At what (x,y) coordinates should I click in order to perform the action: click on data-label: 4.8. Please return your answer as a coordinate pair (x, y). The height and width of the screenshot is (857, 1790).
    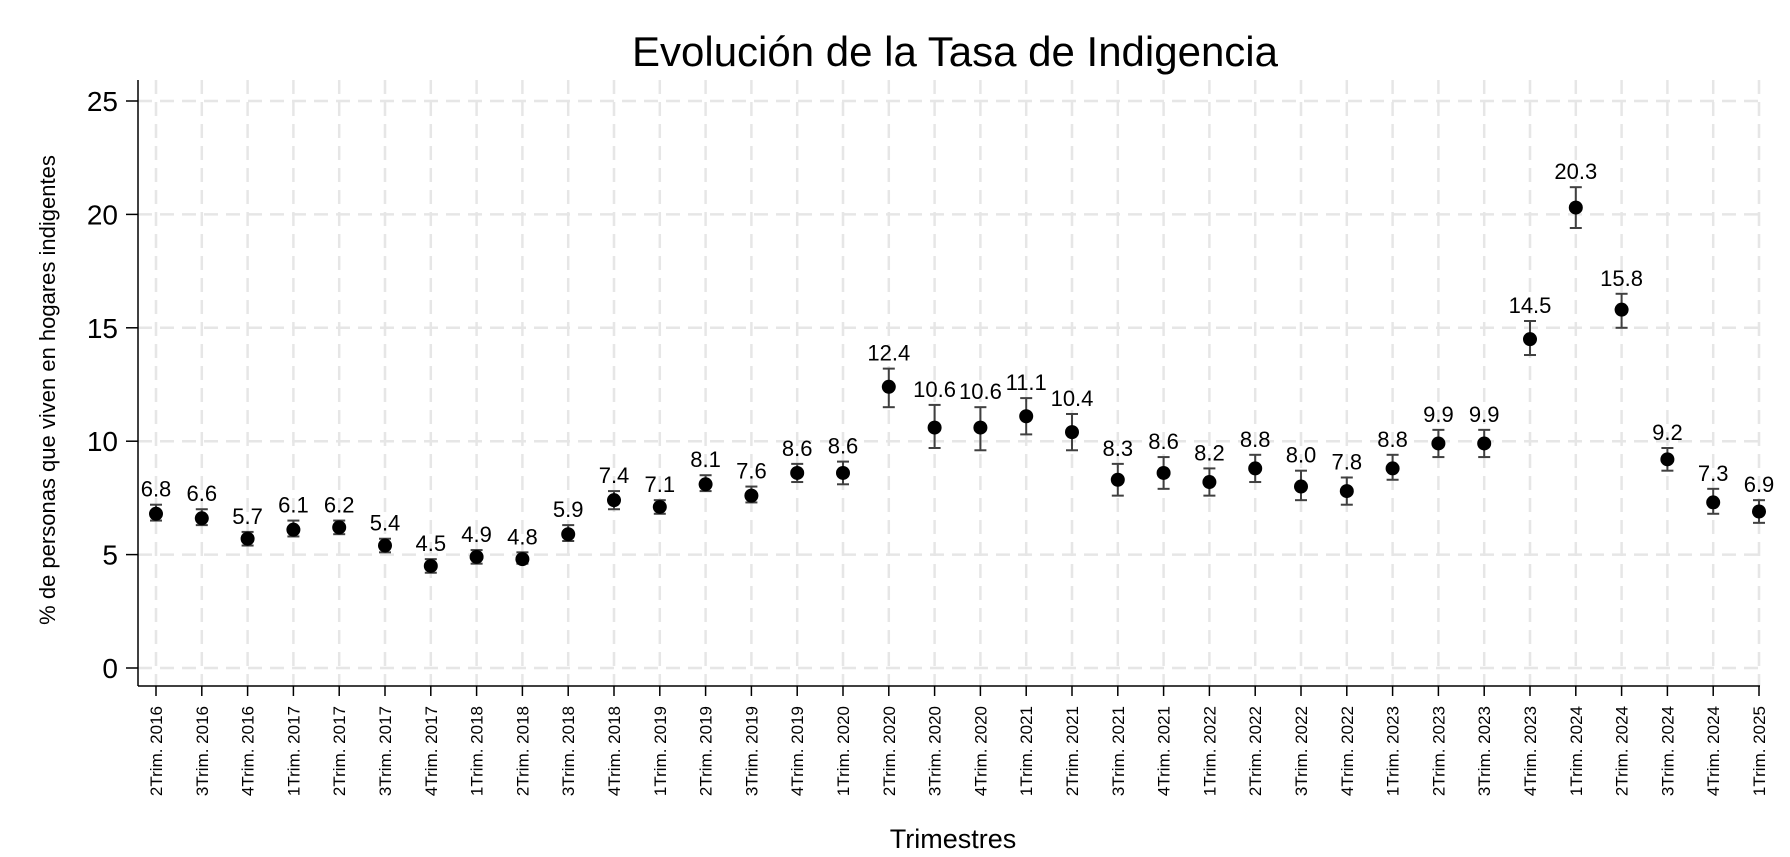
    Looking at the image, I should click on (522, 536).